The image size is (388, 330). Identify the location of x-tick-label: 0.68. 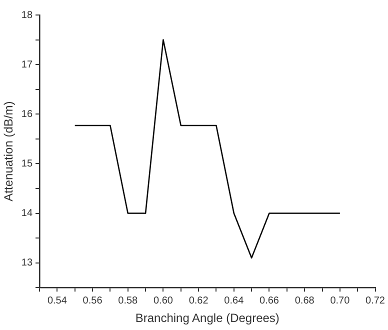
(304, 300).